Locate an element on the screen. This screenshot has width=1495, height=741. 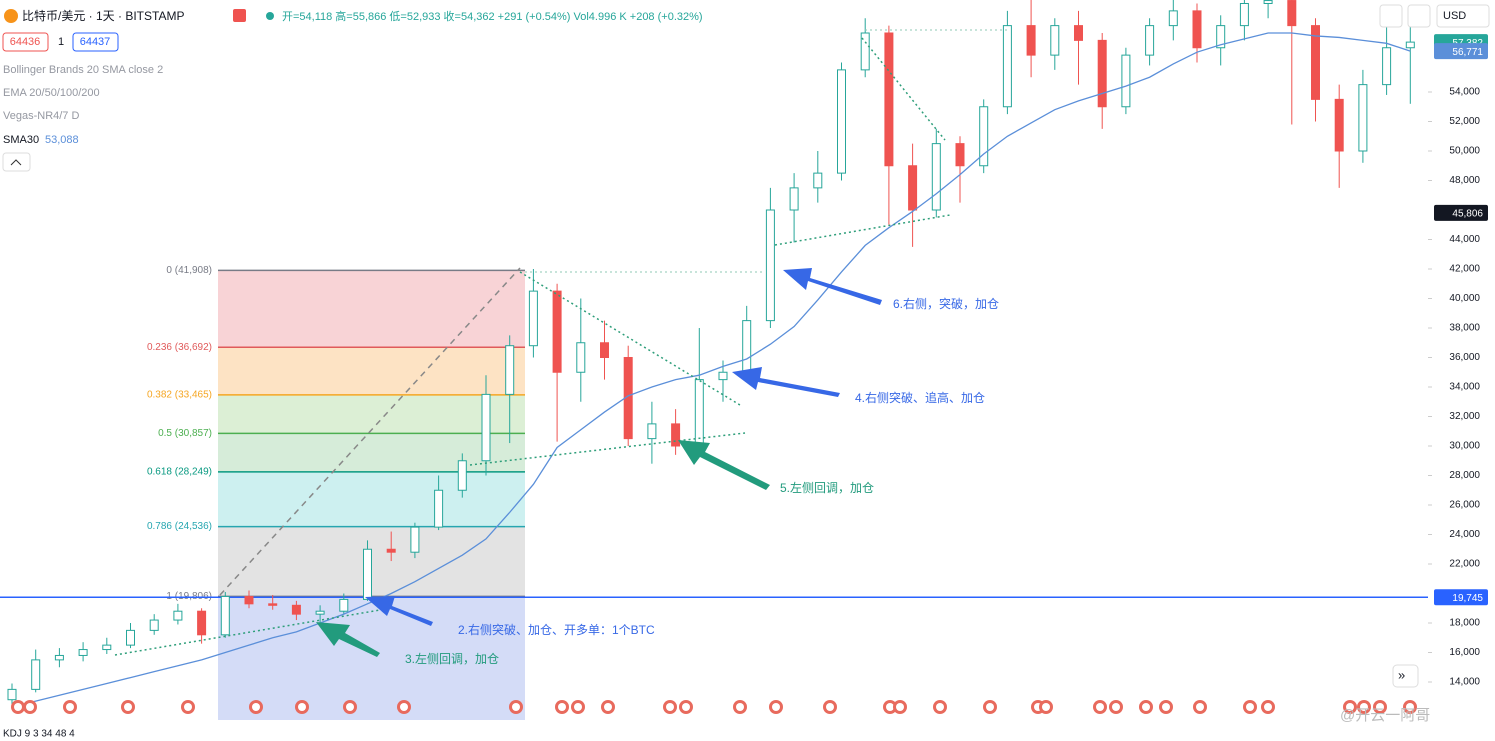
chevron is located at coordinates (16, 162).